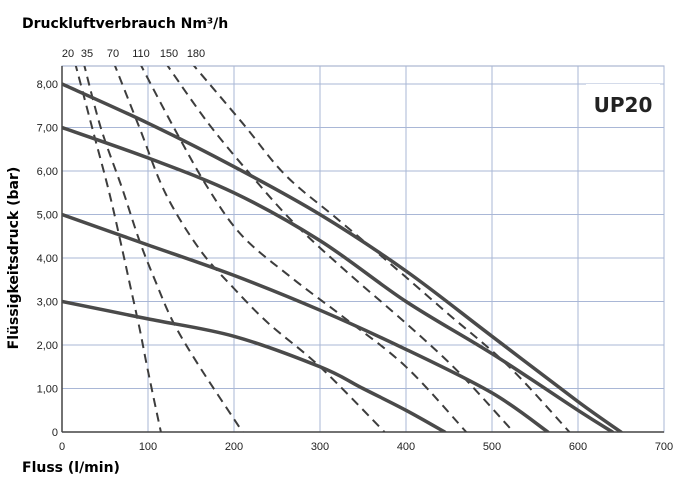  I want to click on y-tick-label-4: 4,00, so click(47, 259).